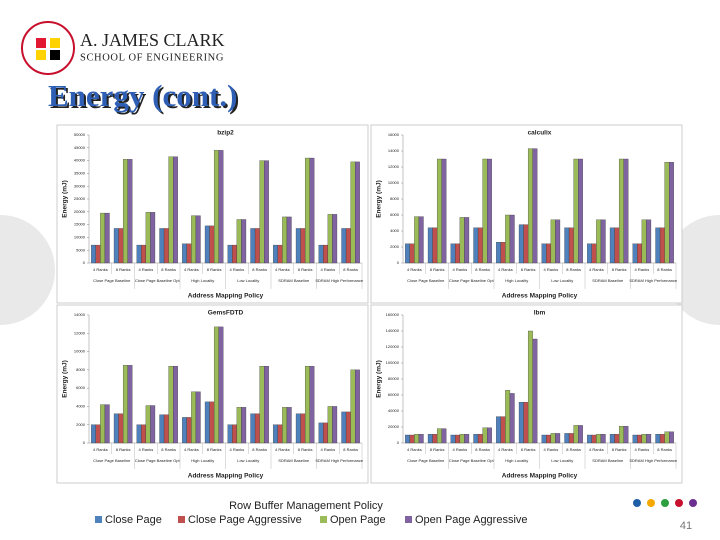 Image resolution: width=720 pixels, height=540 pixels. I want to click on y-tick-label: 2000, so click(81, 424).